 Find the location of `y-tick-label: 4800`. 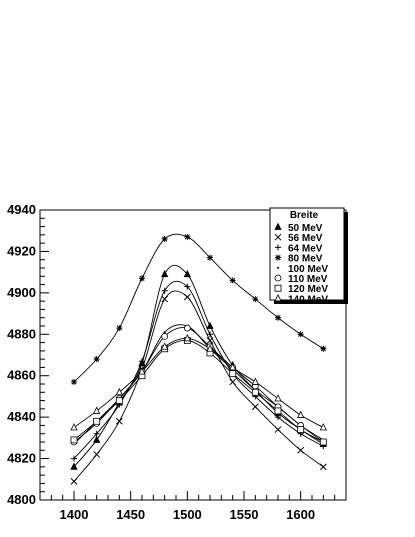

y-tick-label: 4800 is located at coordinates (21, 499).